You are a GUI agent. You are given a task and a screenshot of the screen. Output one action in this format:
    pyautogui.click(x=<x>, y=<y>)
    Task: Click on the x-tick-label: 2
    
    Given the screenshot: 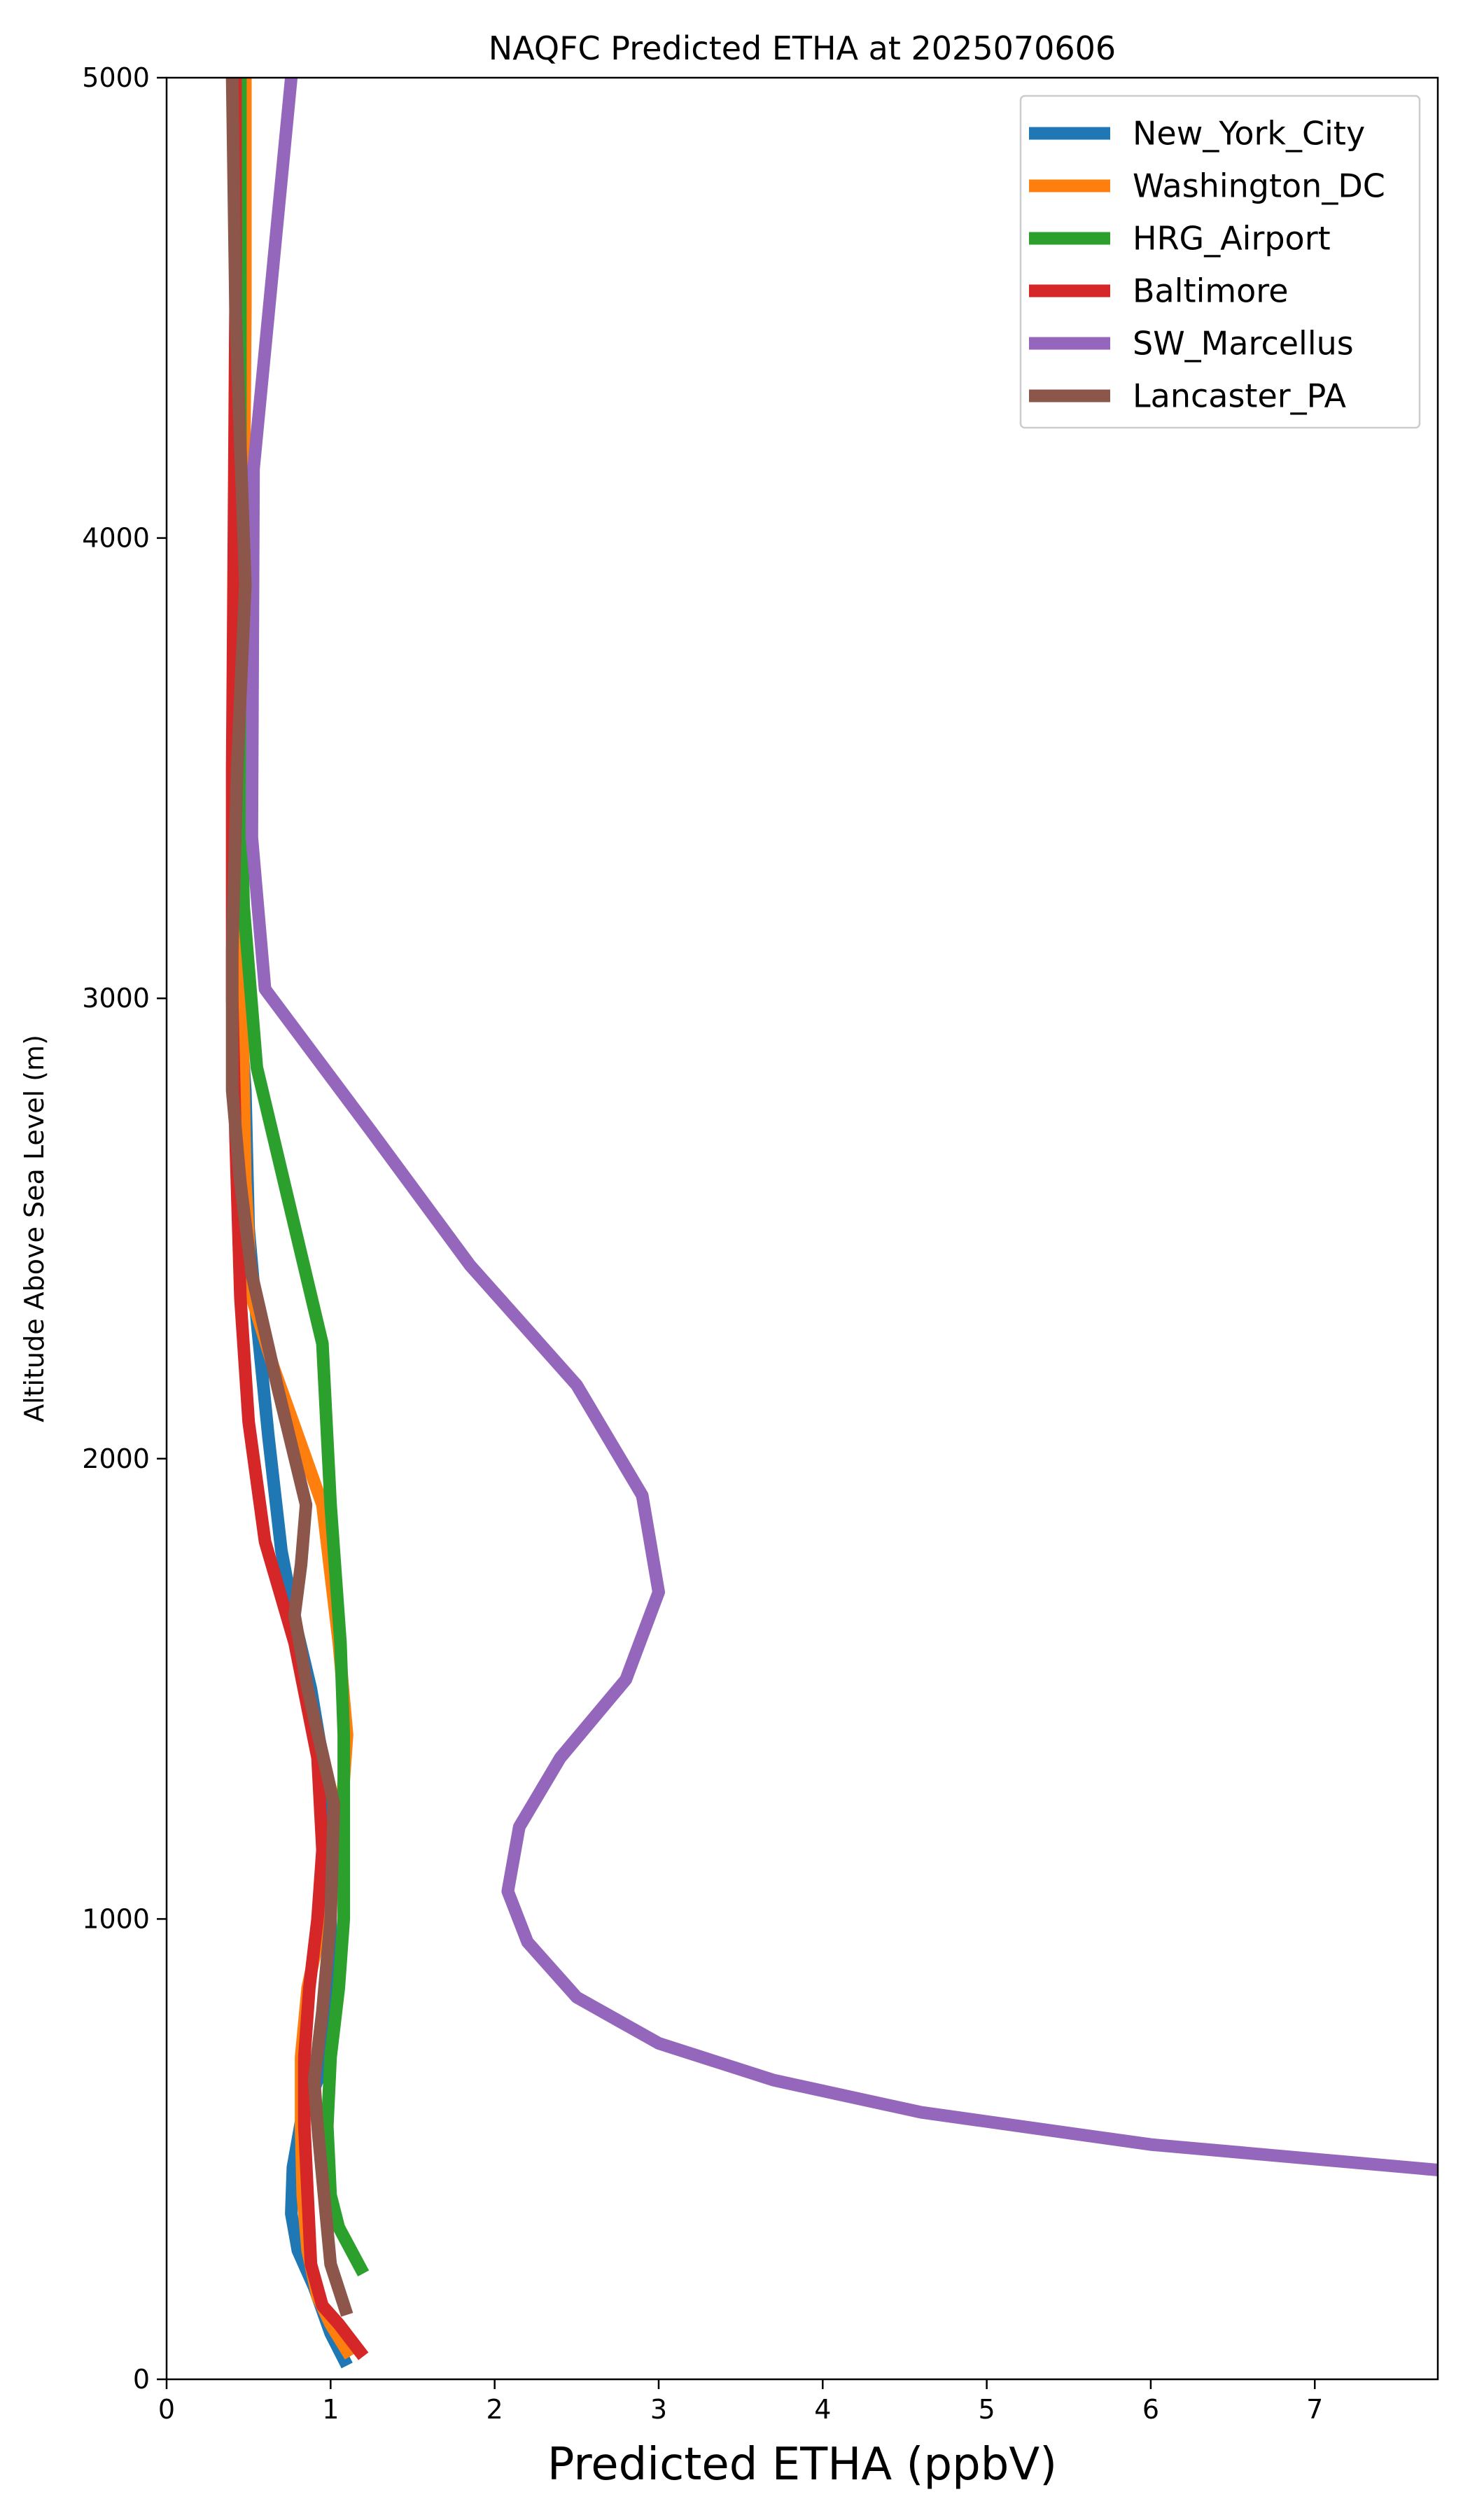 What is the action you would take?
    pyautogui.click(x=494, y=2409)
    